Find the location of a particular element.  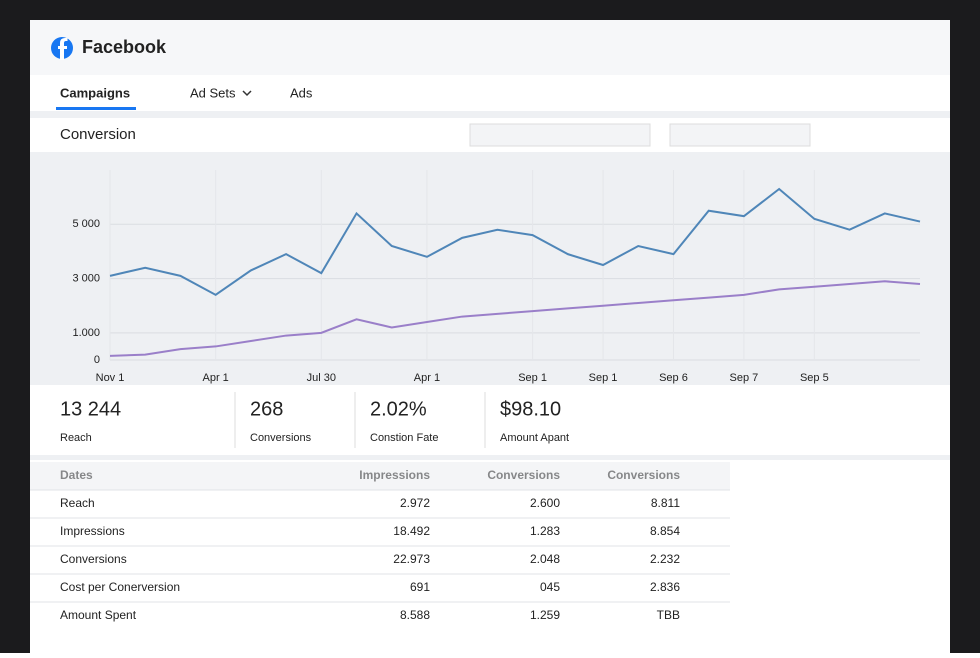

table-cell: 045 is located at coordinates (550, 587).